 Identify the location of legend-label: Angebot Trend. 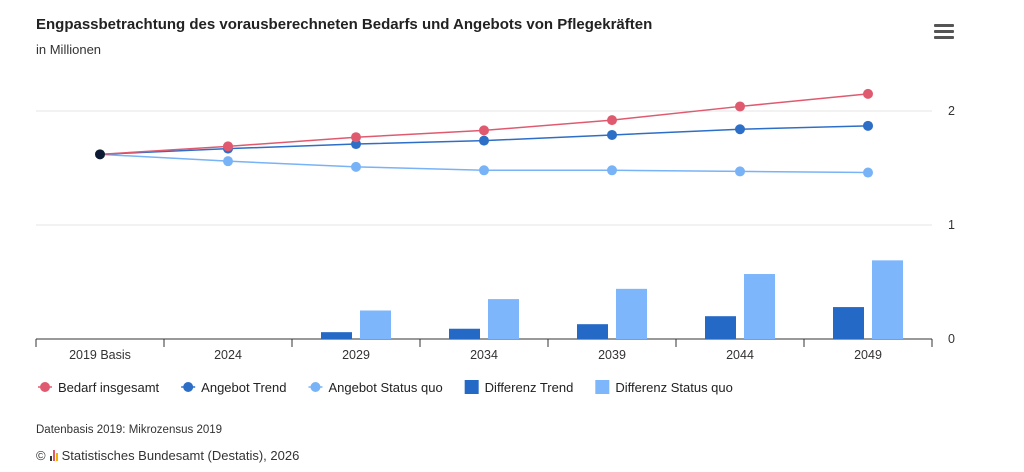
(243, 387).